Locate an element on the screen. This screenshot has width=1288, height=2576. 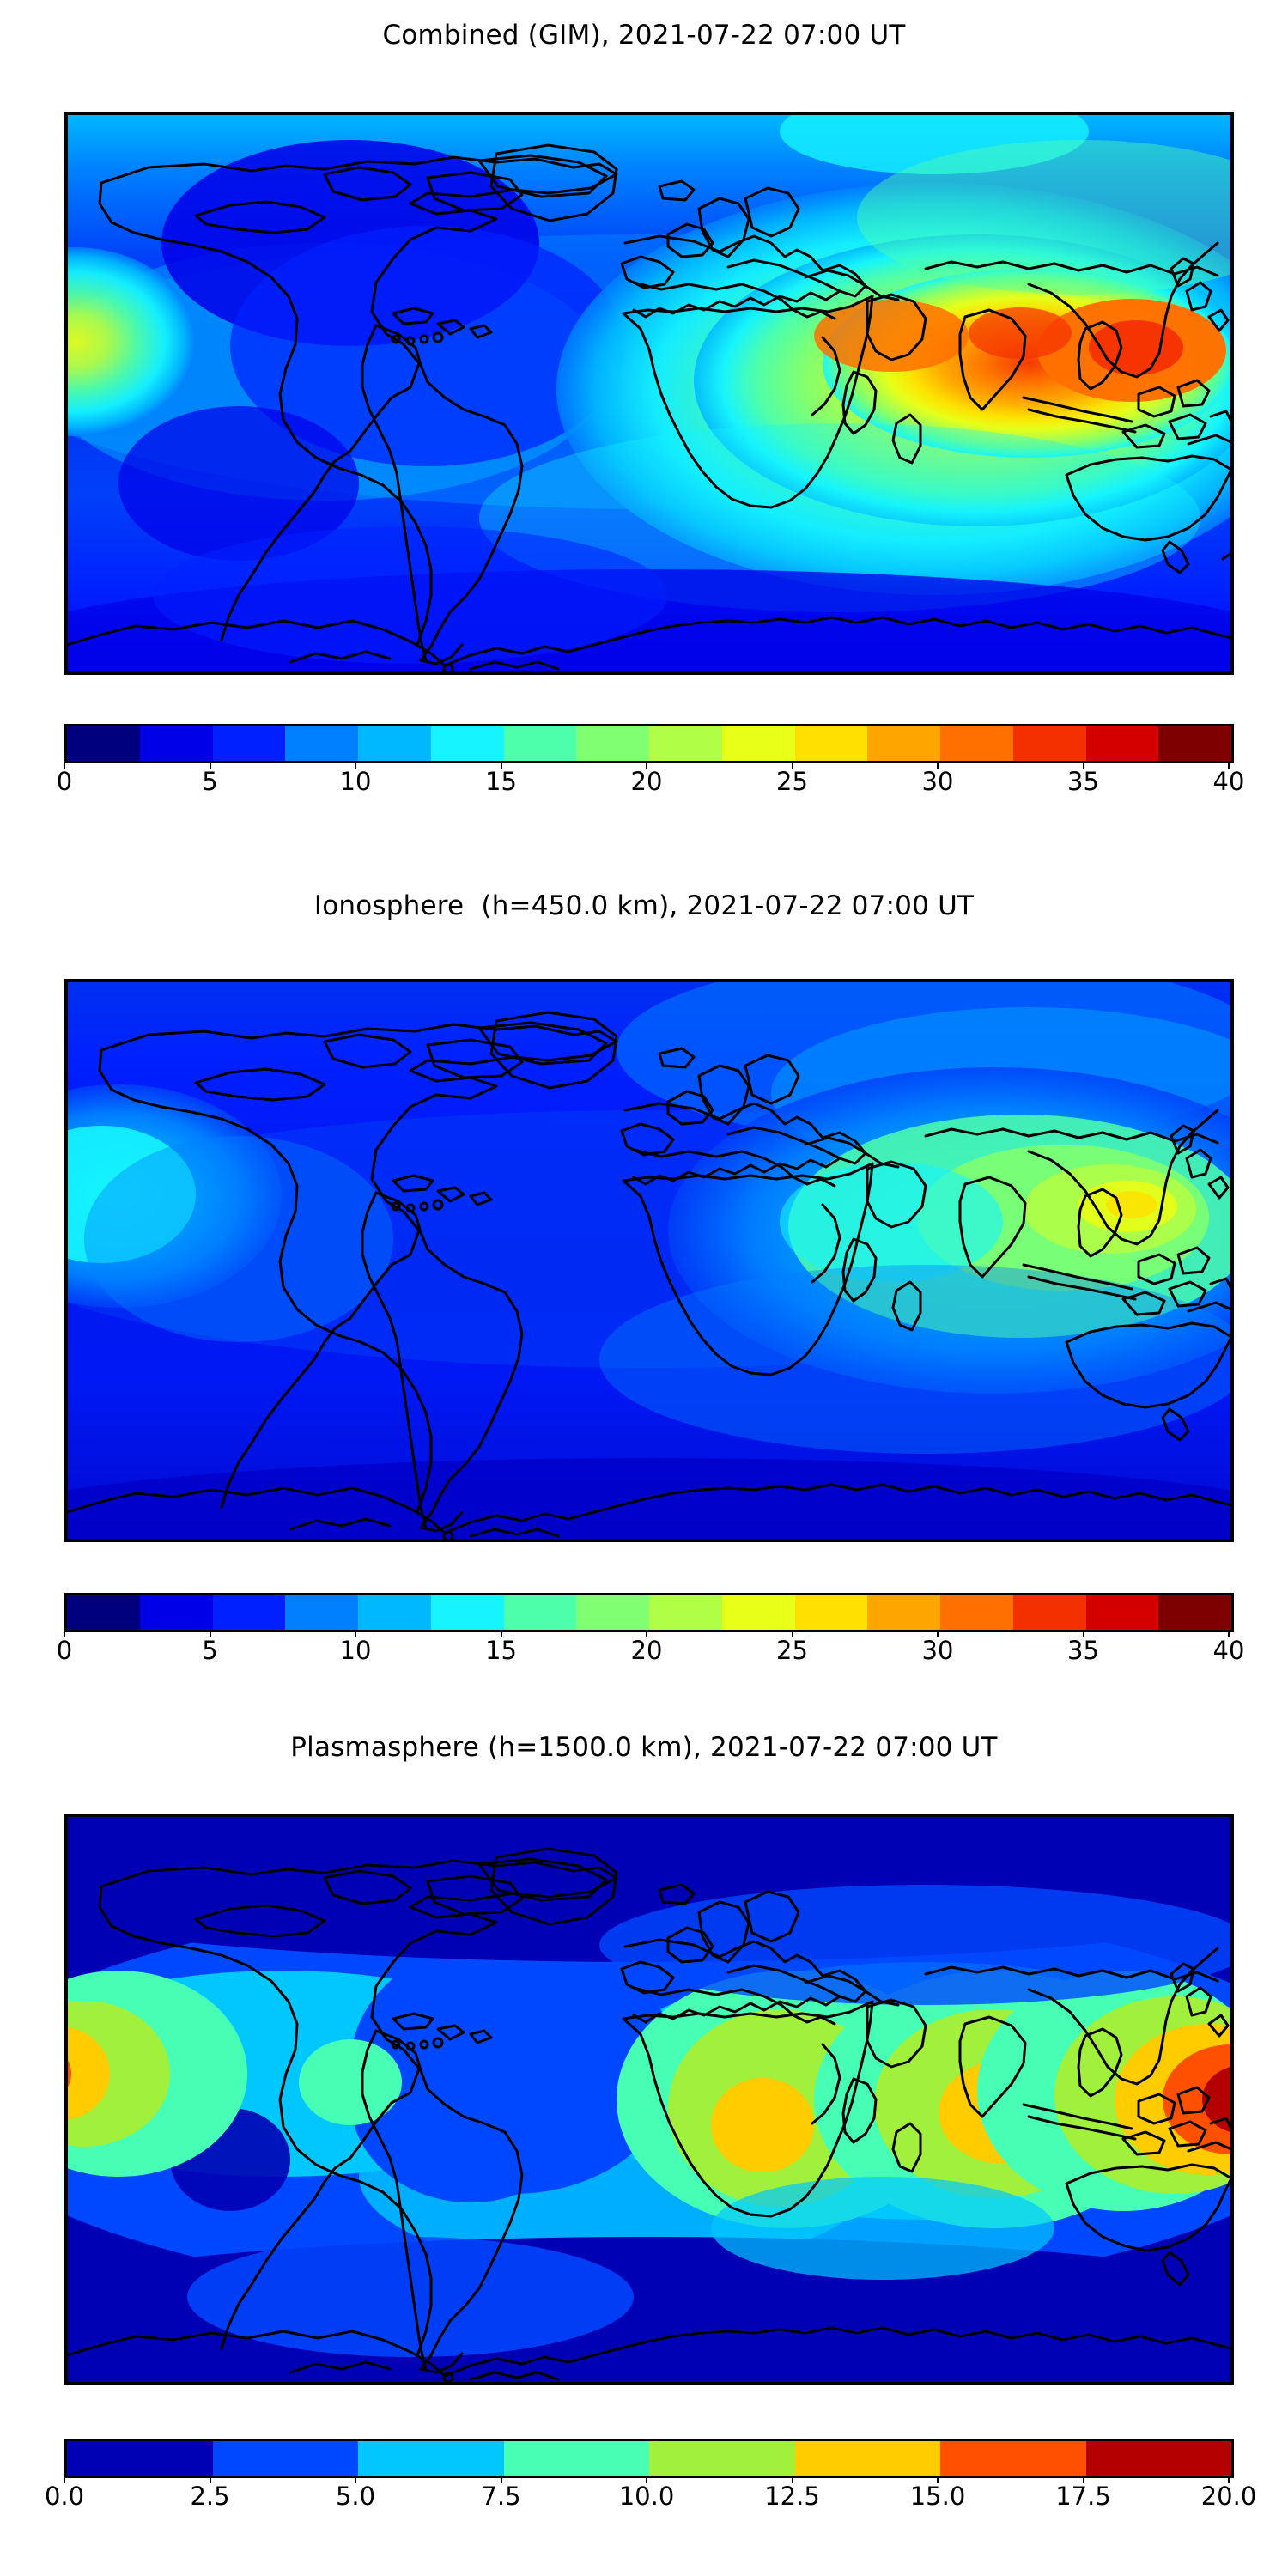
colorbar-tick-label: 7.5 is located at coordinates (501, 2496).